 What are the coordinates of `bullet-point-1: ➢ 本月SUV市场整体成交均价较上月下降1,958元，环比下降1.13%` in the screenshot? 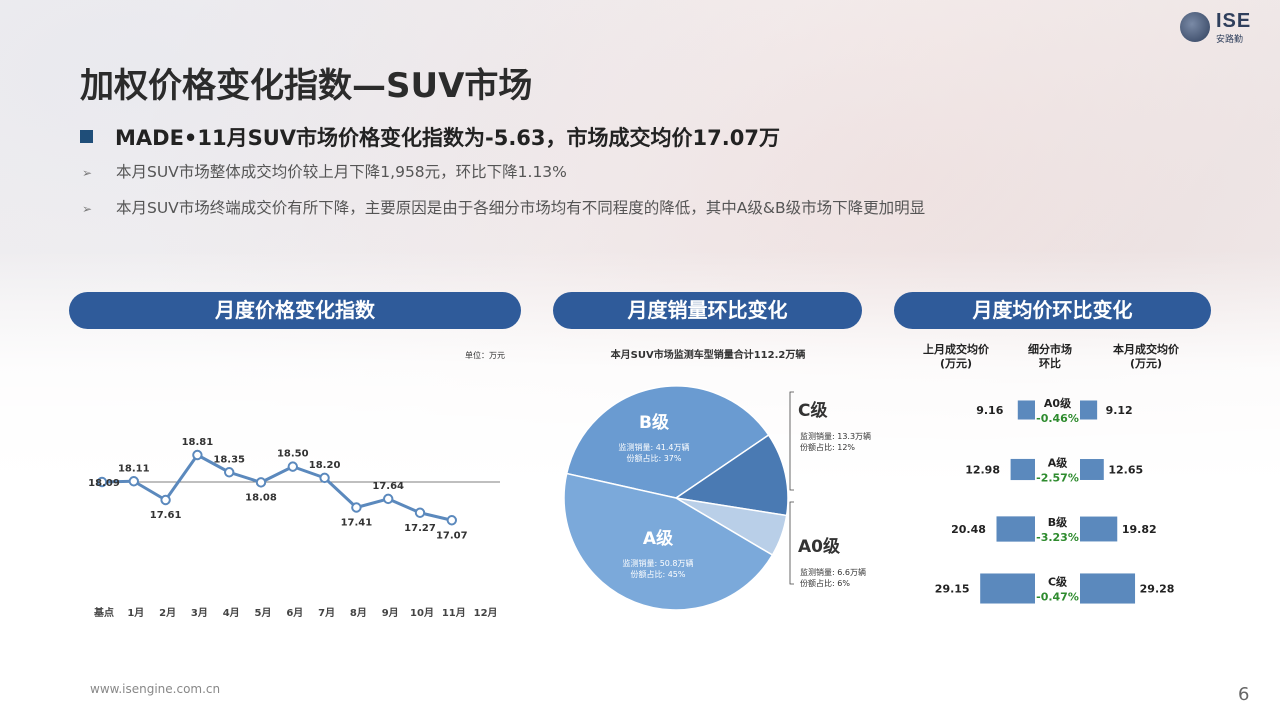 It's located at (324, 171).